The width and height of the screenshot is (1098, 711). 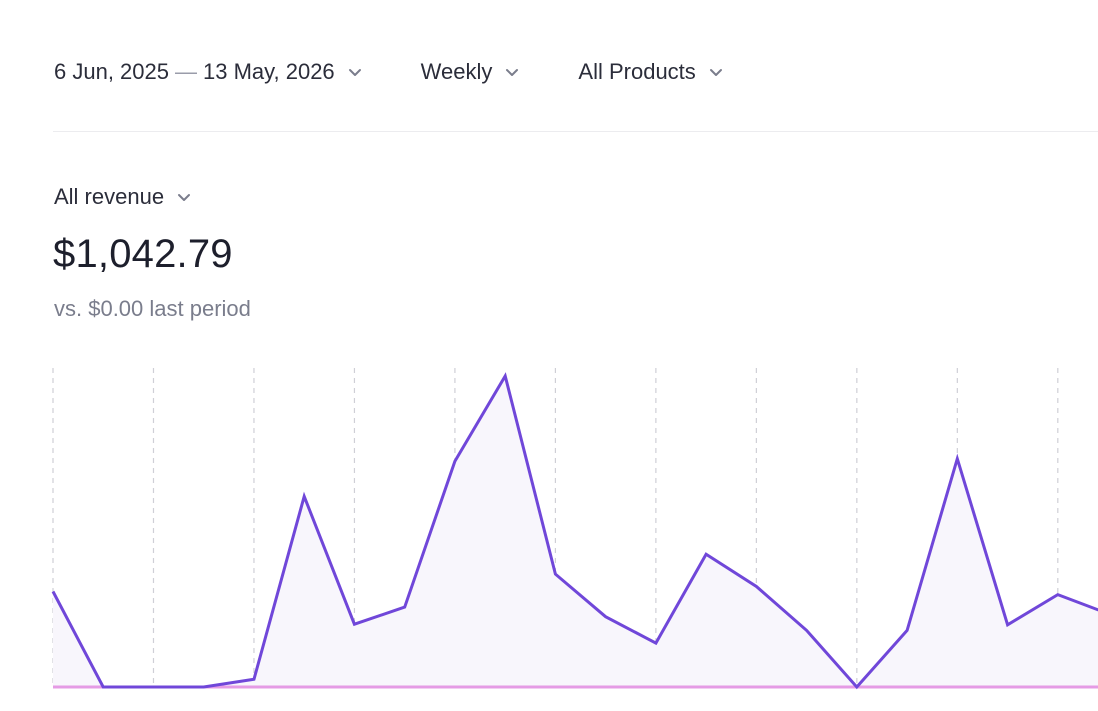 What do you see at coordinates (152, 308) in the screenshot?
I see `metric-comparison: vs. $0.00 last period` at bounding box center [152, 308].